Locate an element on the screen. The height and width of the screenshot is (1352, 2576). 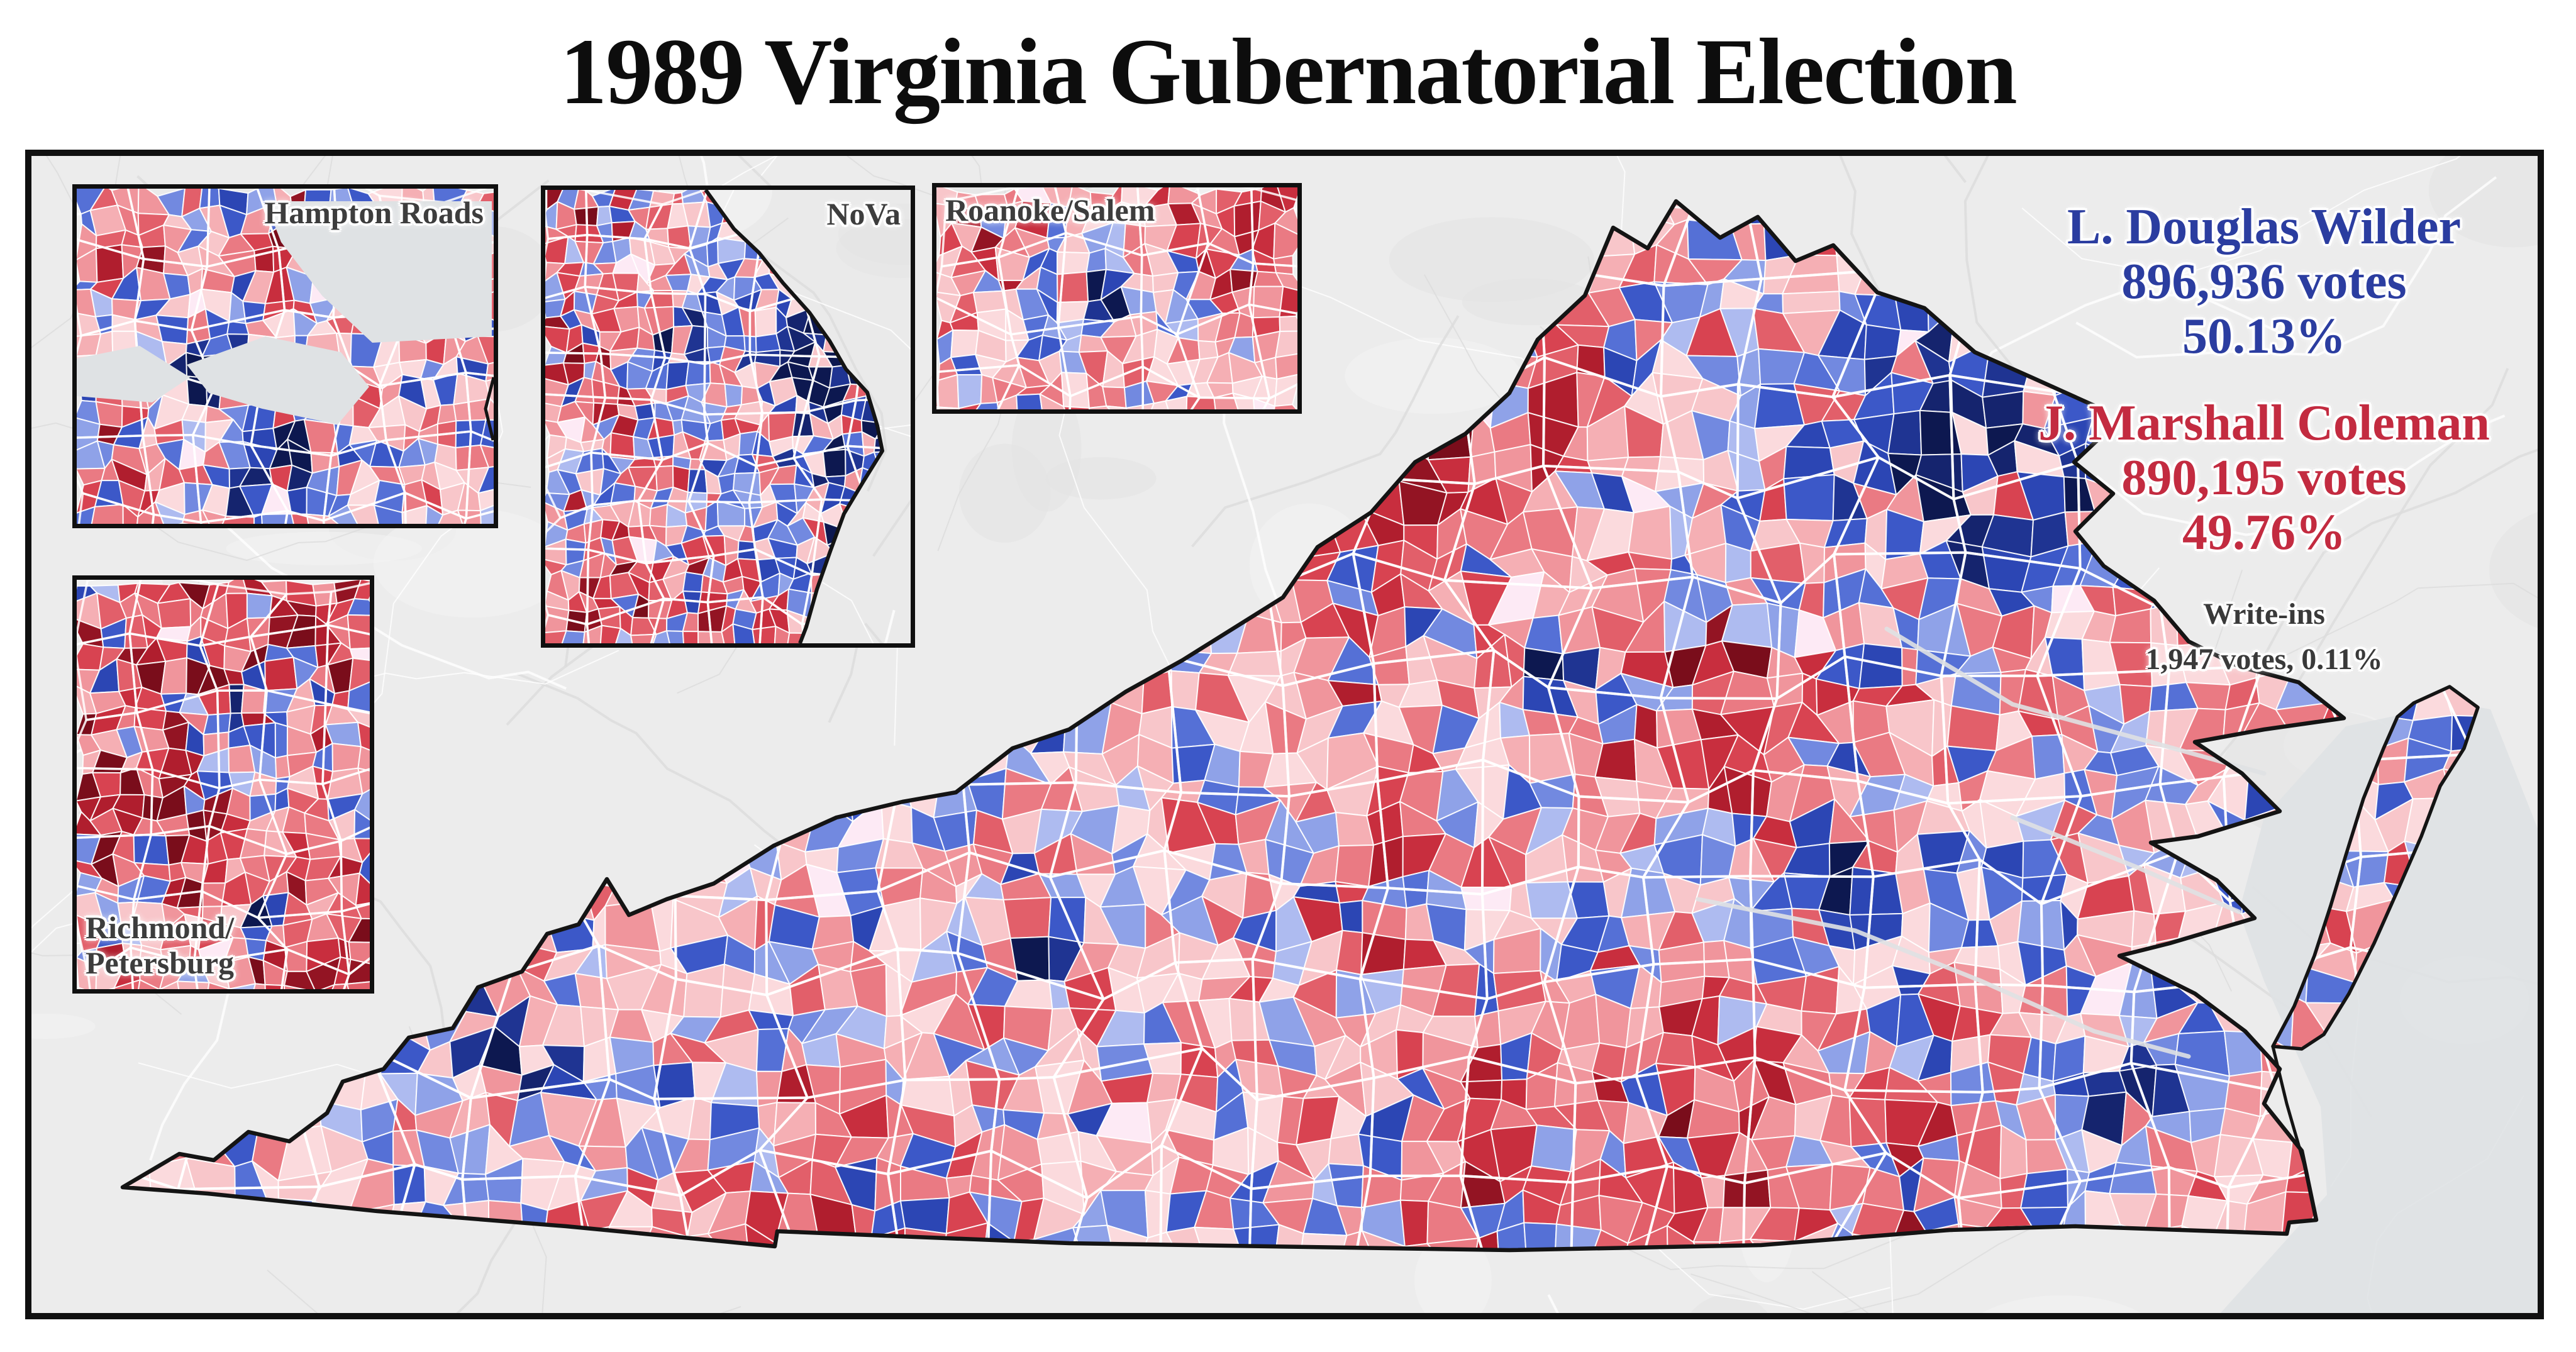
inset-label-hampton-roads: Hampton Roads is located at coordinates (374, 213).